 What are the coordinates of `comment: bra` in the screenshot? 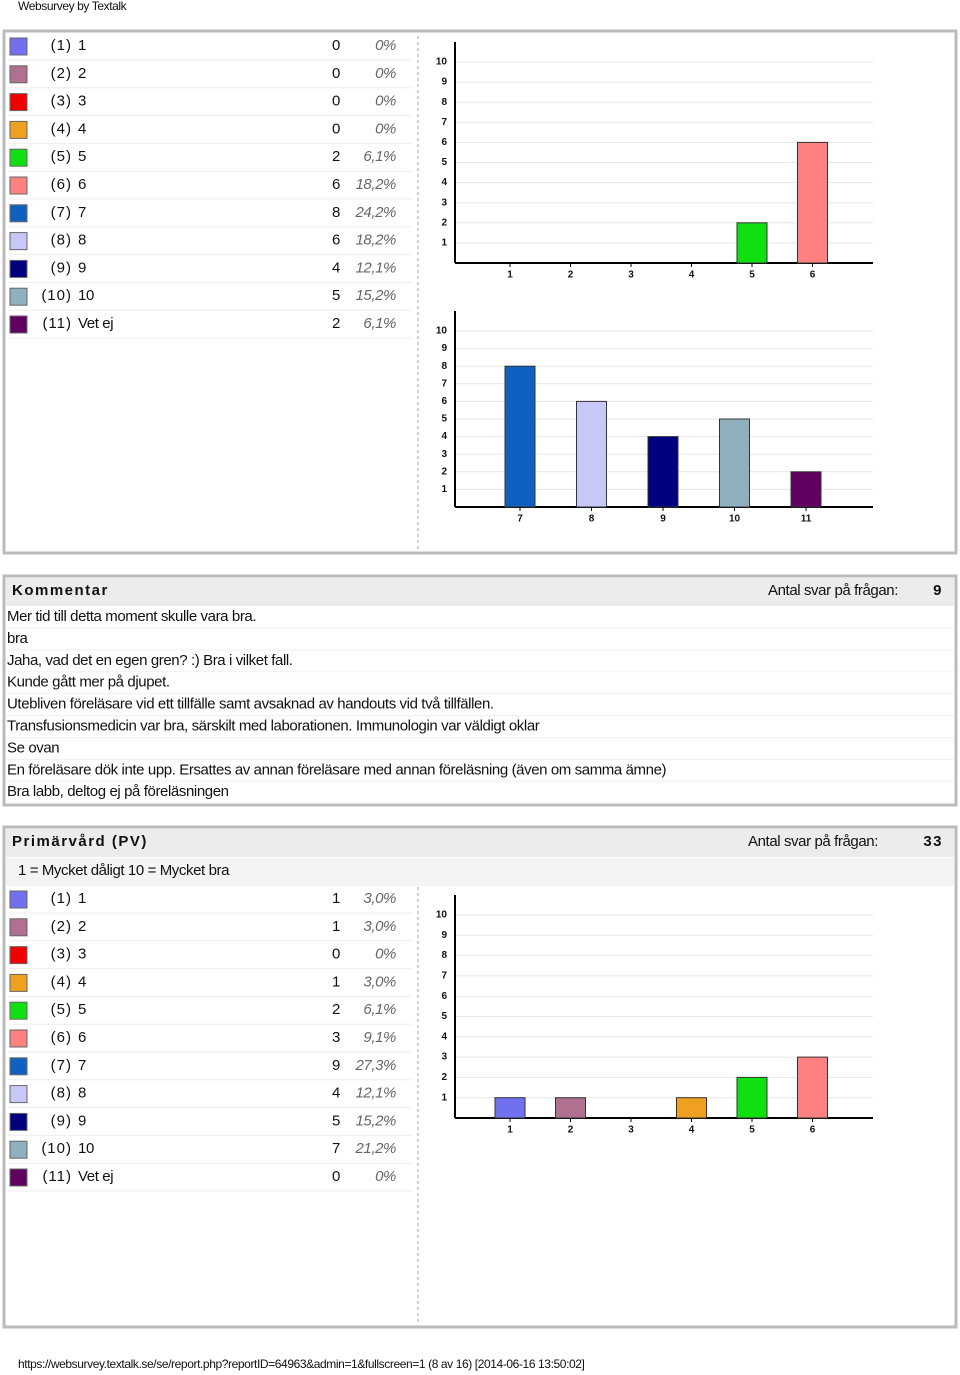 It's located at (18, 638).